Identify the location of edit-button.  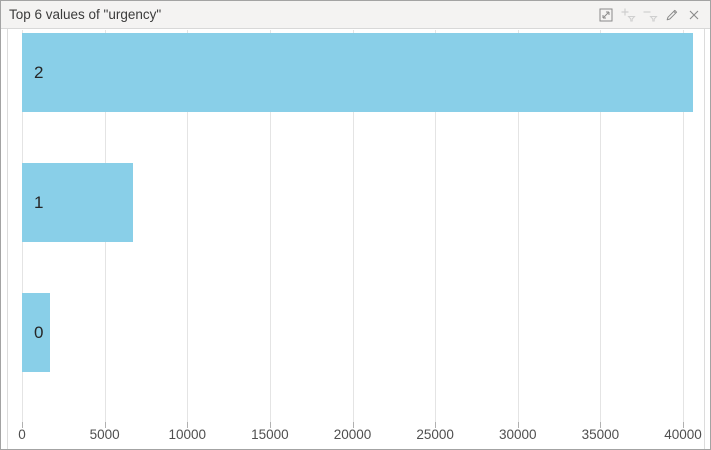
(672, 15).